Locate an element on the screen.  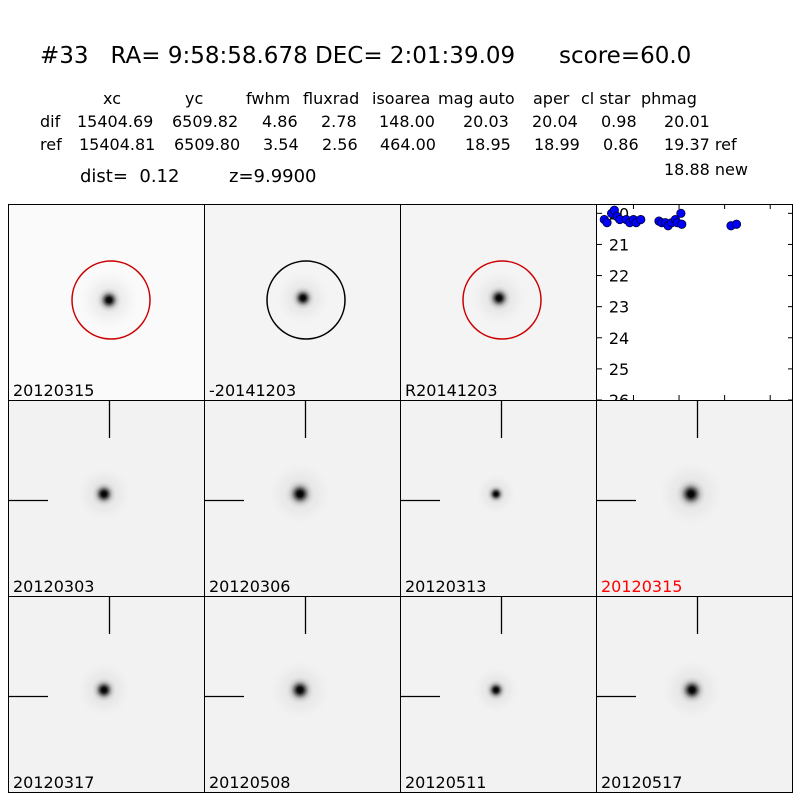
col-header-magauto: mag auto is located at coordinates (476, 98).